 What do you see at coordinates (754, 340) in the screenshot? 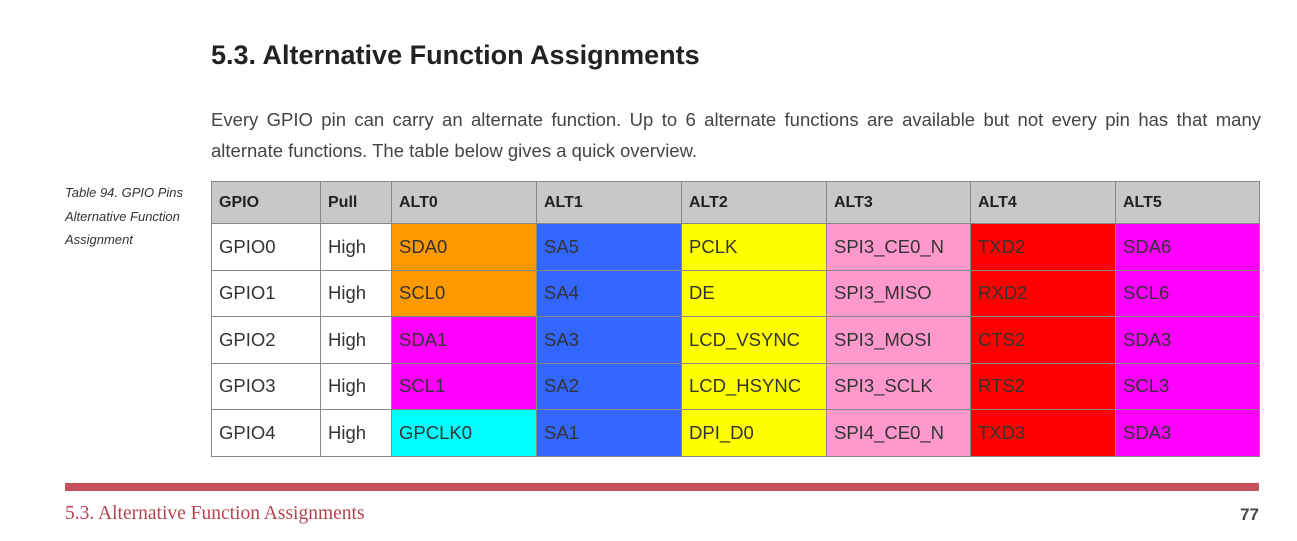
I see `table-cell: LCD_VSYNC` at bounding box center [754, 340].